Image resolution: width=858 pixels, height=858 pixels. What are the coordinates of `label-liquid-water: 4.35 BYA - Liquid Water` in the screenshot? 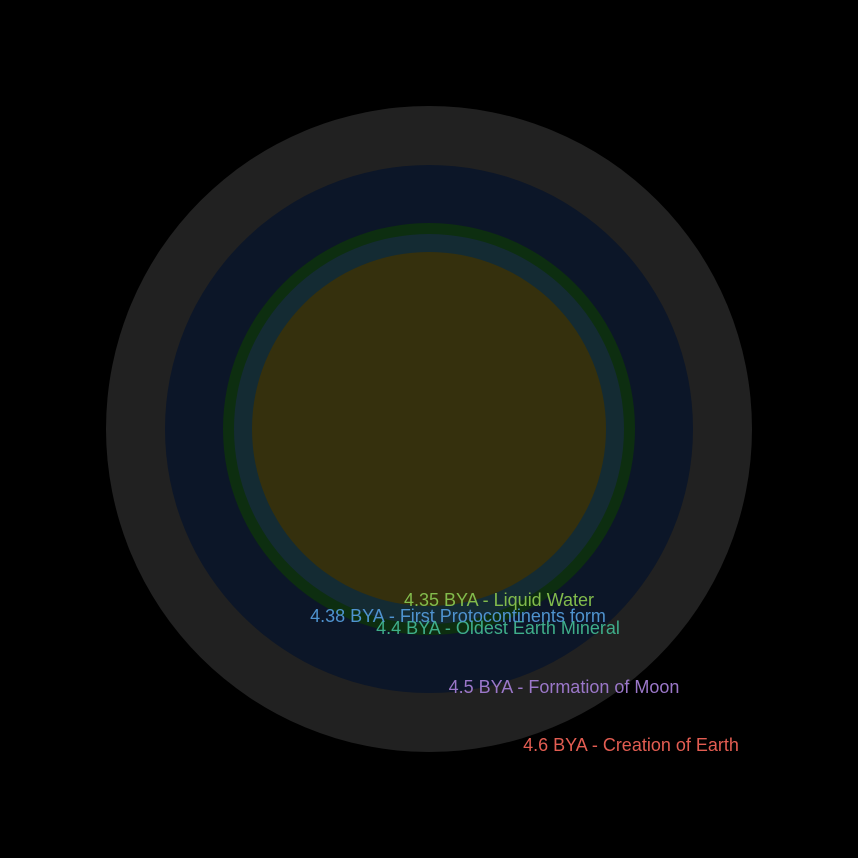 It's located at (499, 600).